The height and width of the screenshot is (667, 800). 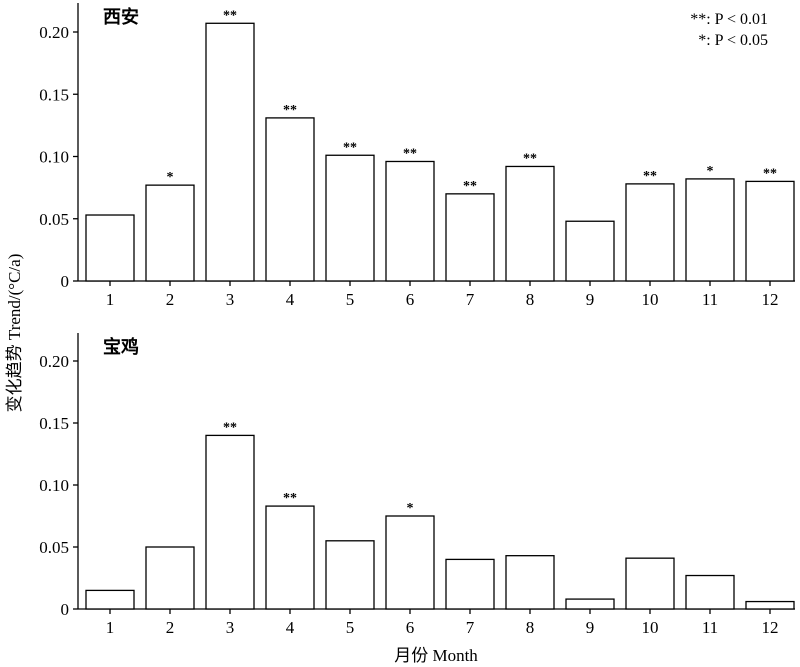 What do you see at coordinates (121, 346) in the screenshot?
I see `panel-title: 宝鸡` at bounding box center [121, 346].